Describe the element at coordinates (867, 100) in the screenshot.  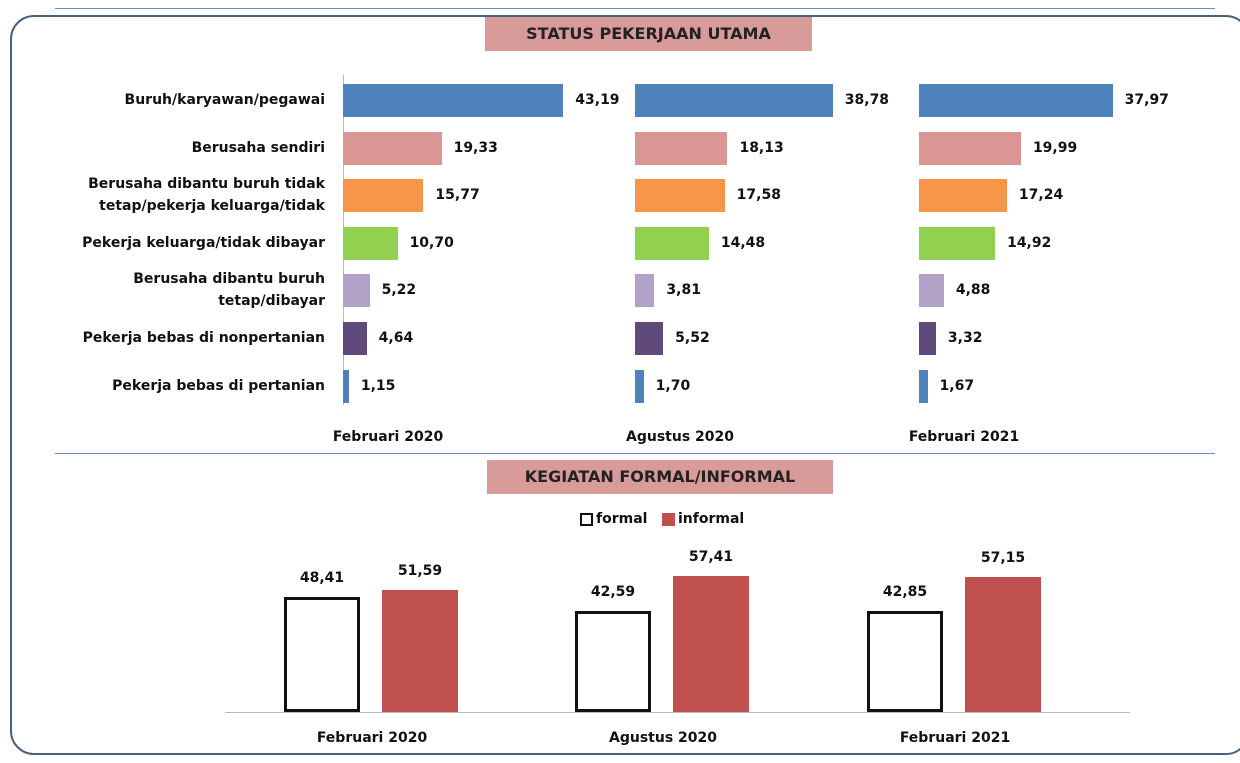
I see `value-label: 38,78` at that location.